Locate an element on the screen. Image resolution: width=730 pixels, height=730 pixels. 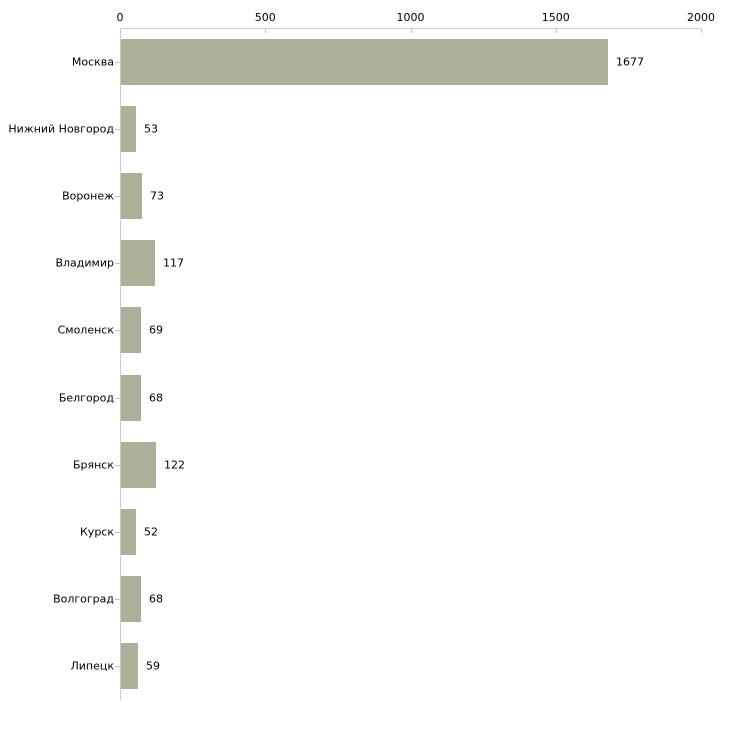
category-label: Белгород is located at coordinates (86, 398).